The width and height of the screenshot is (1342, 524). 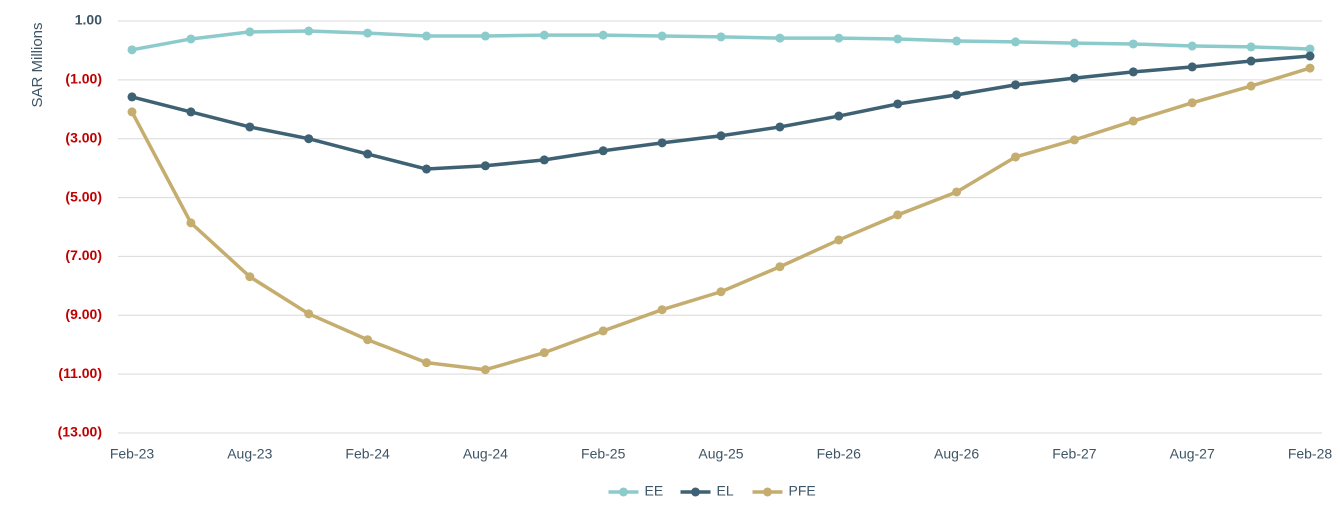 I want to click on y-tick-label: (3.00), so click(x=83, y=137).